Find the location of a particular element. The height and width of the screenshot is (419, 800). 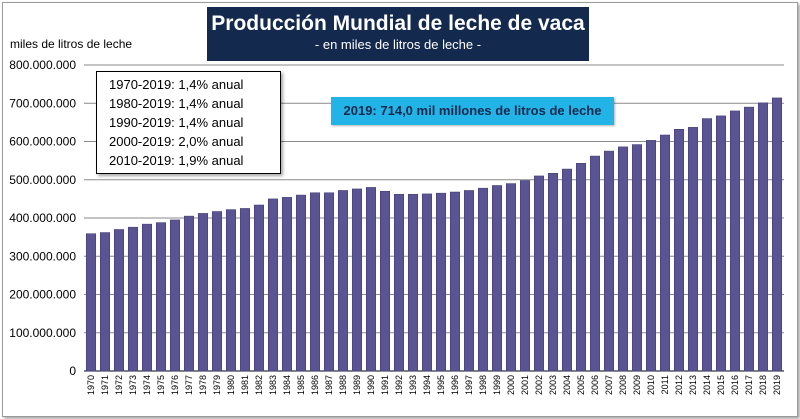

x-tick-label: 1980 is located at coordinates (231, 385).